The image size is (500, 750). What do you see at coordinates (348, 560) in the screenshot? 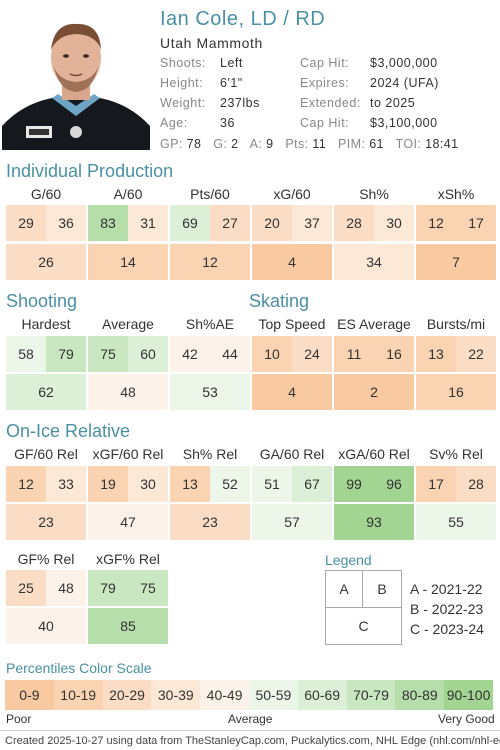
I see `legend-title: Legend` at bounding box center [348, 560].